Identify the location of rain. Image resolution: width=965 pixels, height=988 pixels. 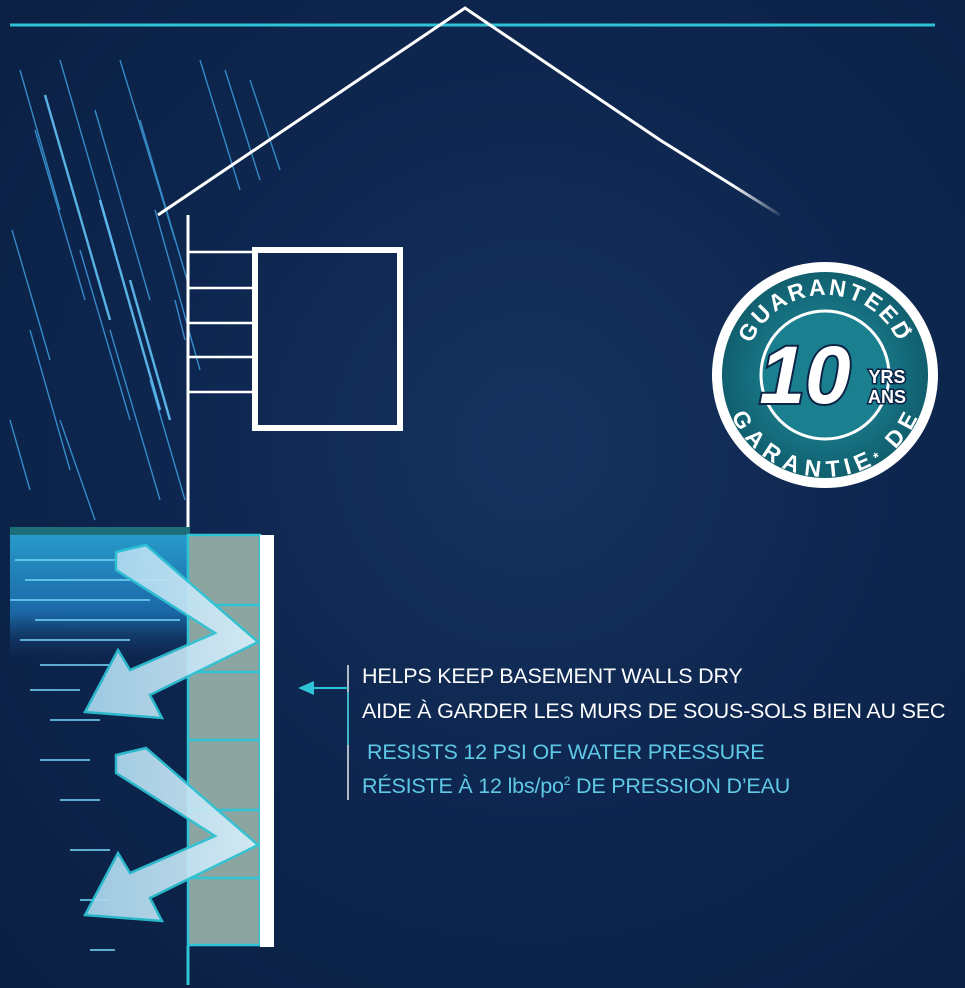
(145, 290).